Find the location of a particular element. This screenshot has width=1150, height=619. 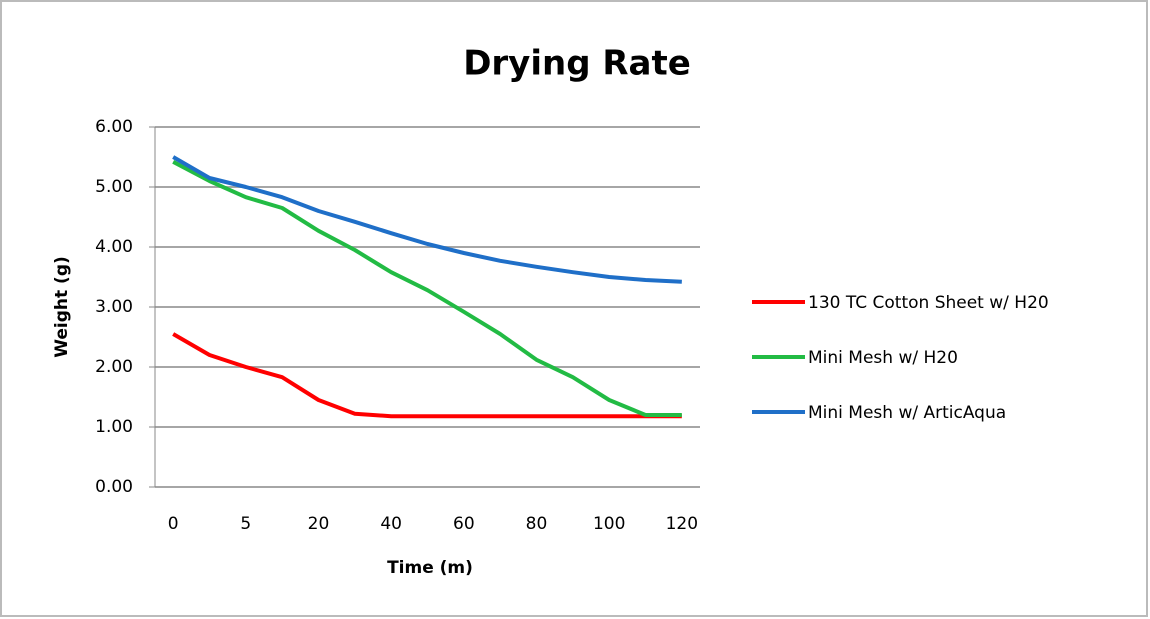

legend-label: Mini Mesh w/ H20 is located at coordinates (883, 358).